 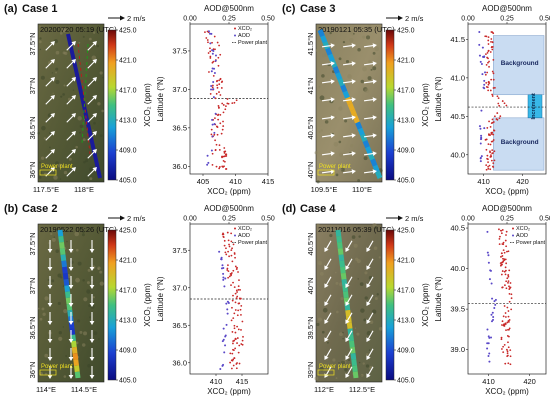 What do you see at coordinates (356, 229) in the screenshot?
I see `map-date: 20211016 05:39 (UTC)` at bounding box center [356, 229].